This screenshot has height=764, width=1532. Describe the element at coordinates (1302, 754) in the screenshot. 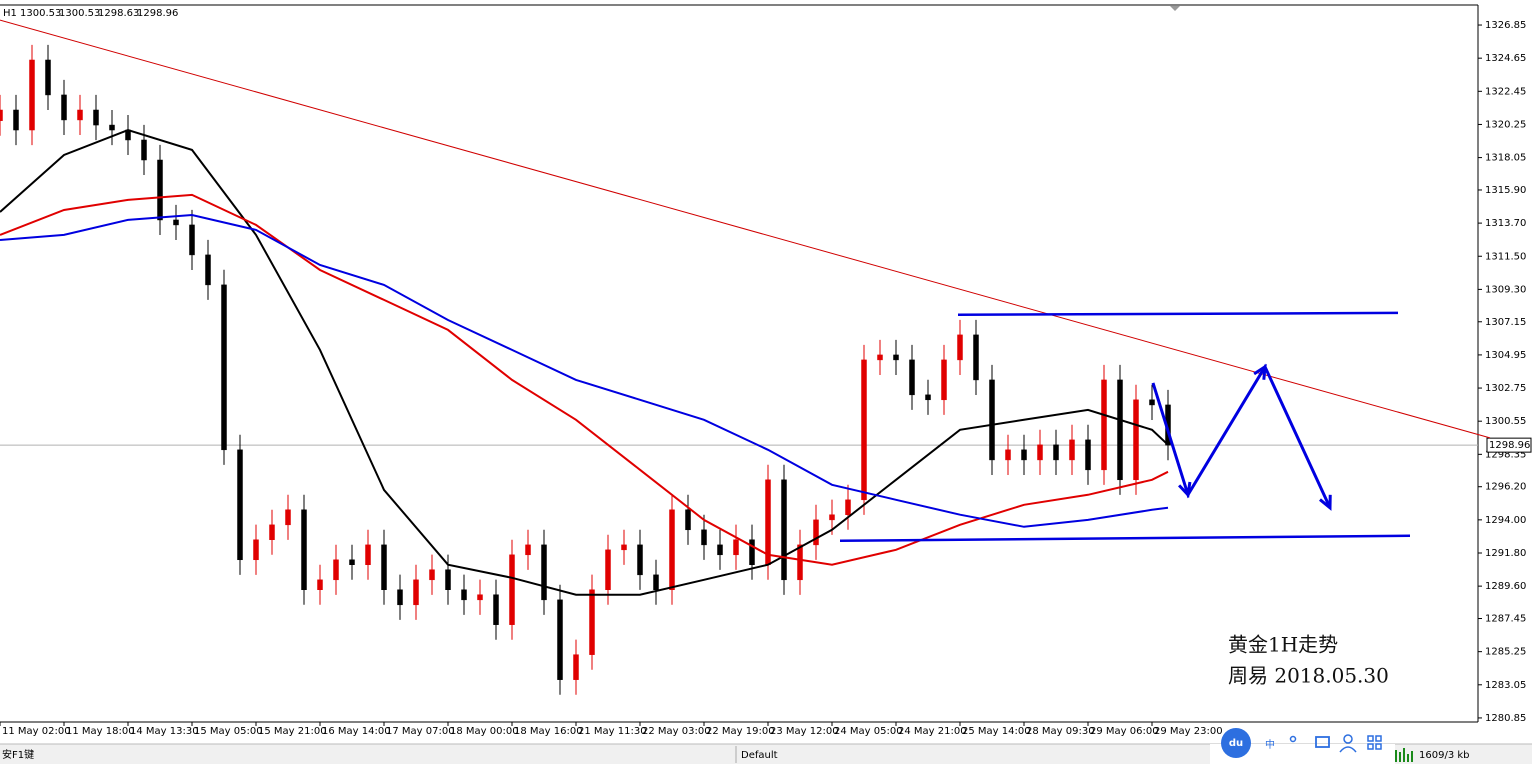

I see `ime-toolbar` at that location.